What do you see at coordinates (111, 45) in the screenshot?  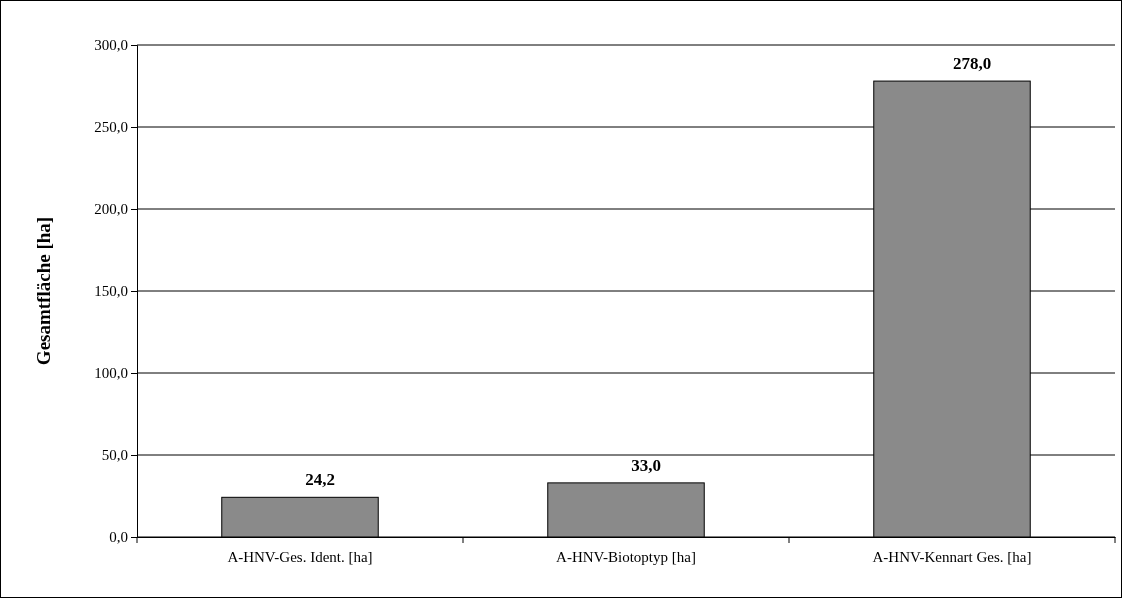 I see `y-tick-label: 300,0` at bounding box center [111, 45].